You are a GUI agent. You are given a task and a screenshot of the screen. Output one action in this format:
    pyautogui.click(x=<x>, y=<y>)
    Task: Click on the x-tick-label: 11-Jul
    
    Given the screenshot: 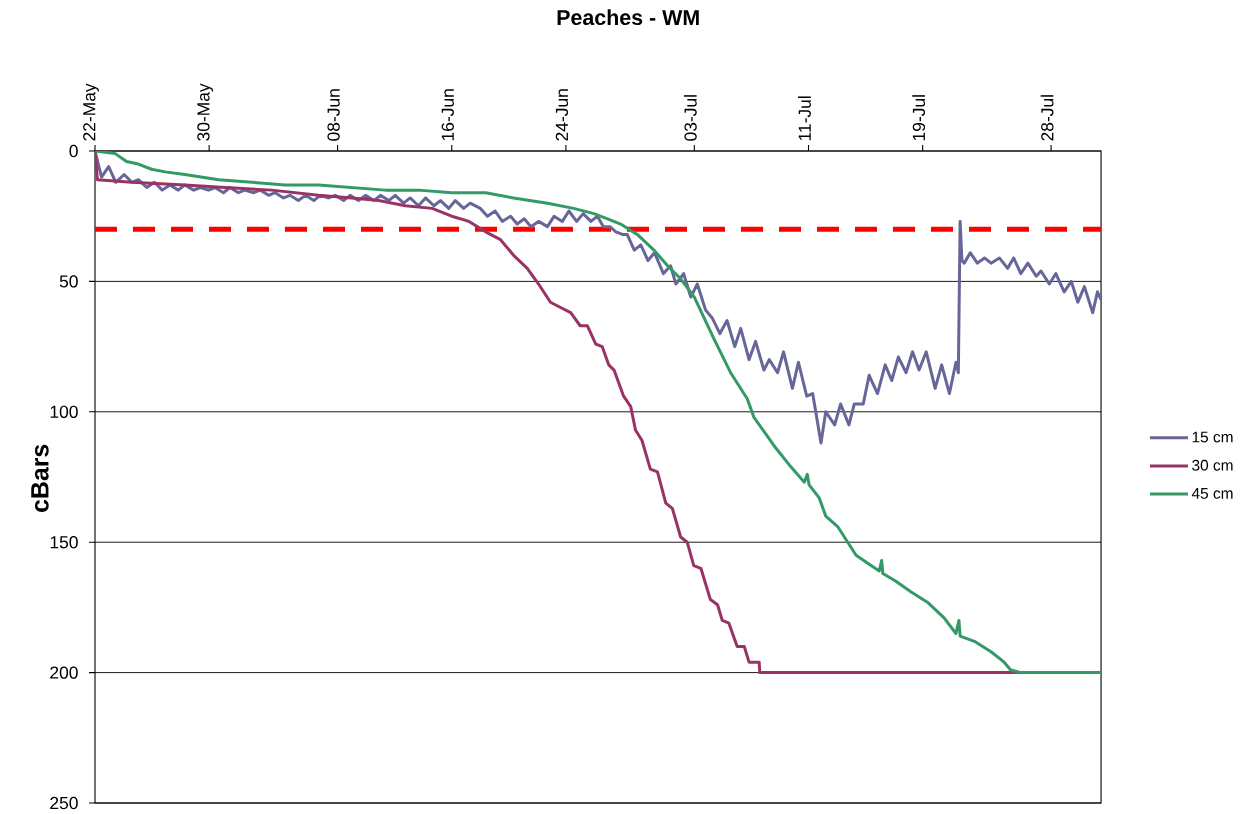 What is the action you would take?
    pyautogui.click(x=804, y=118)
    